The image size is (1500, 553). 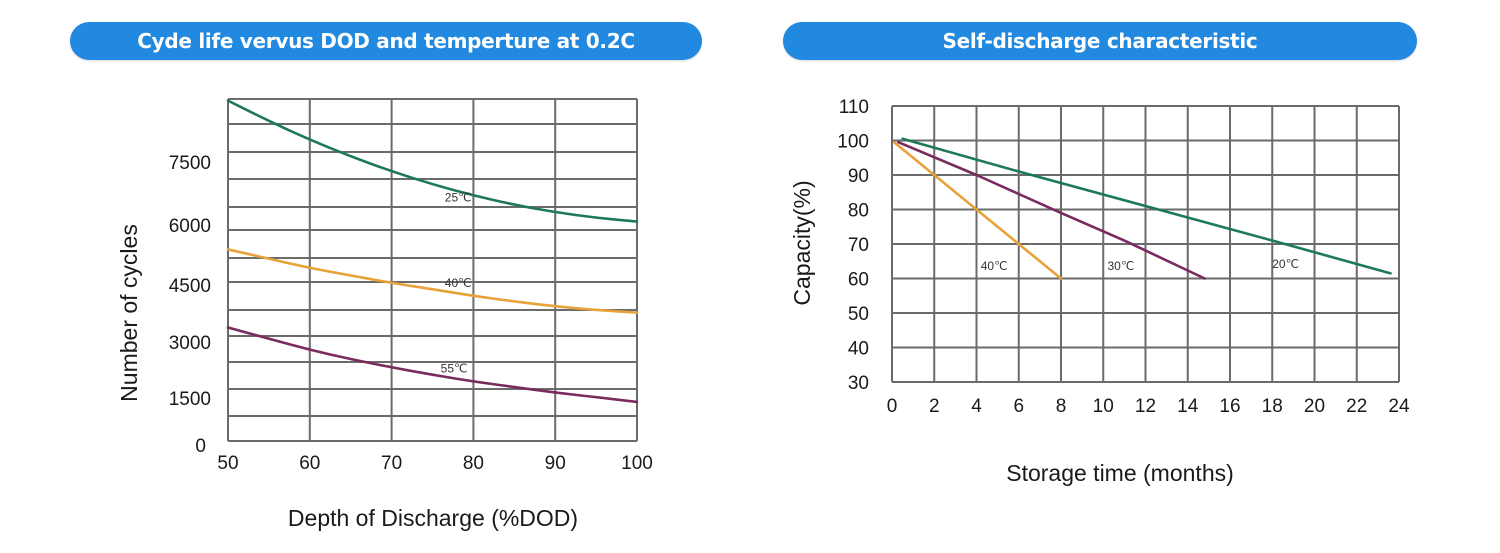 I want to click on chart-title-self-discharge: Self-discharge characteristic, so click(x=1100, y=41).